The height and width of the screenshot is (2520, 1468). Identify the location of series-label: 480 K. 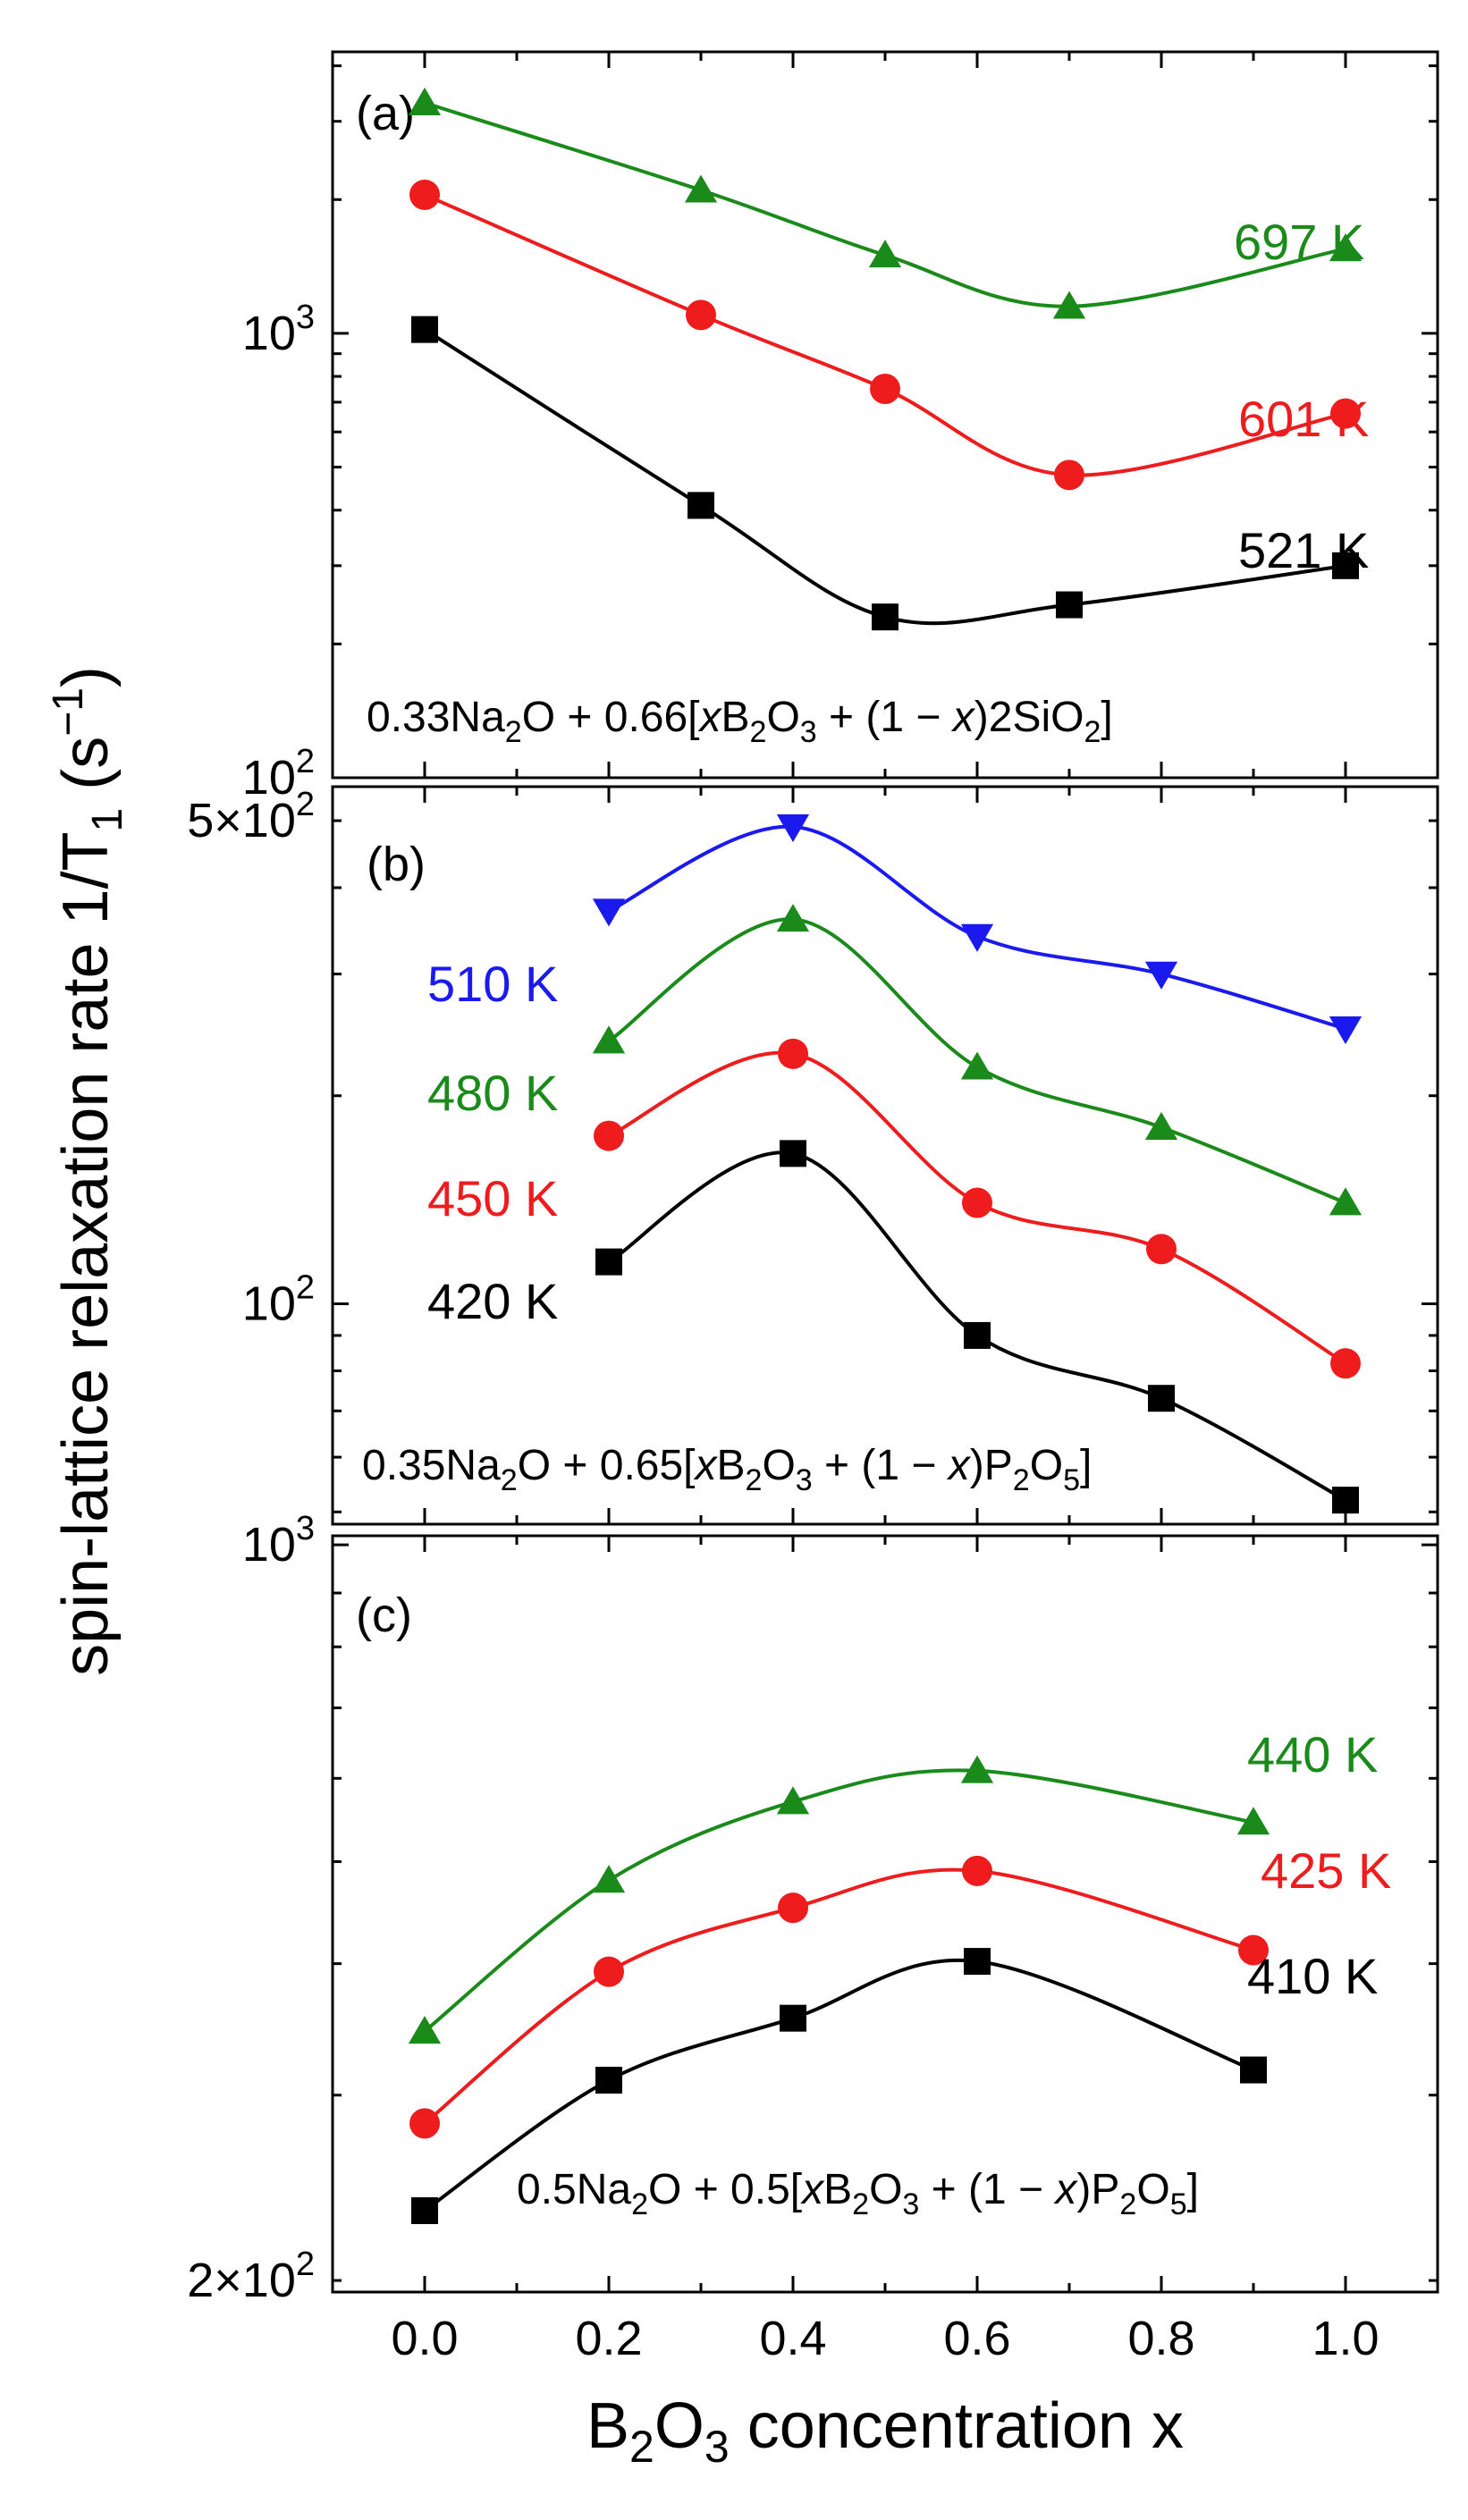
(492, 1093).